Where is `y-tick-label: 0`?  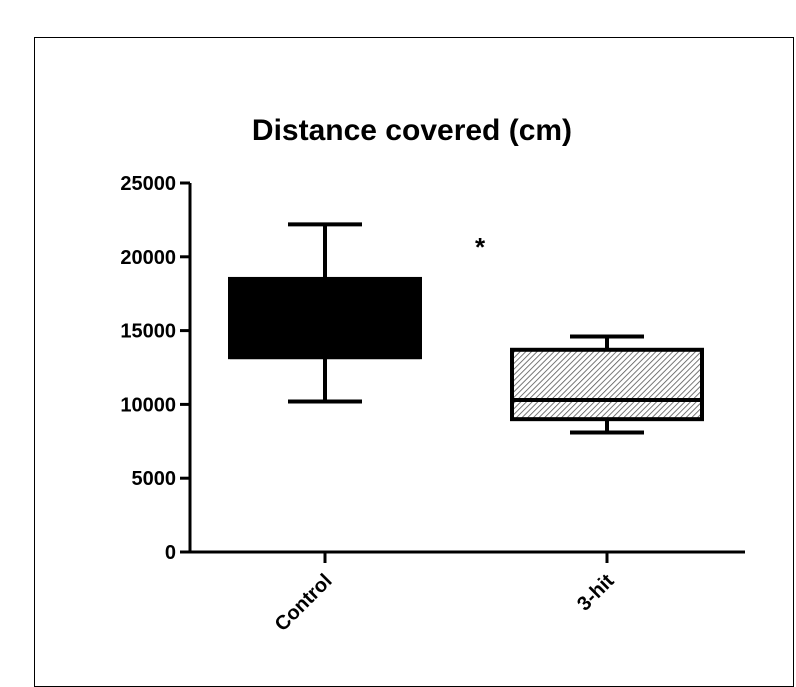 y-tick-label: 0 is located at coordinates (170, 553).